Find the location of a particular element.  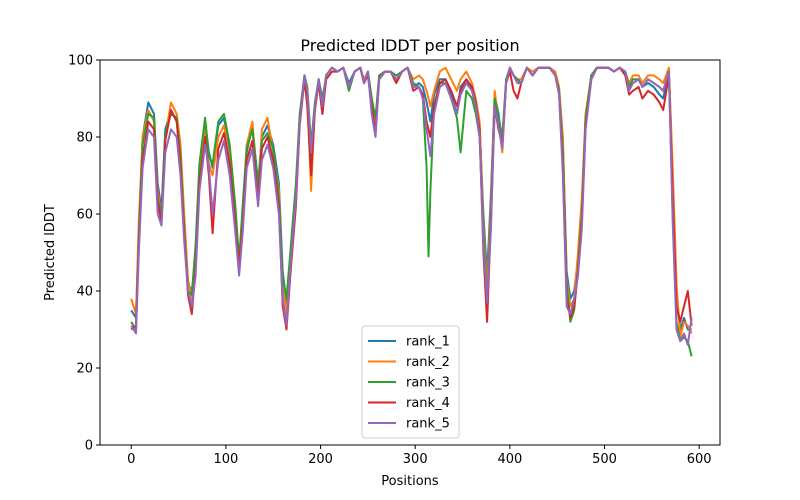

y-tick-label: 40 is located at coordinates (84, 292).